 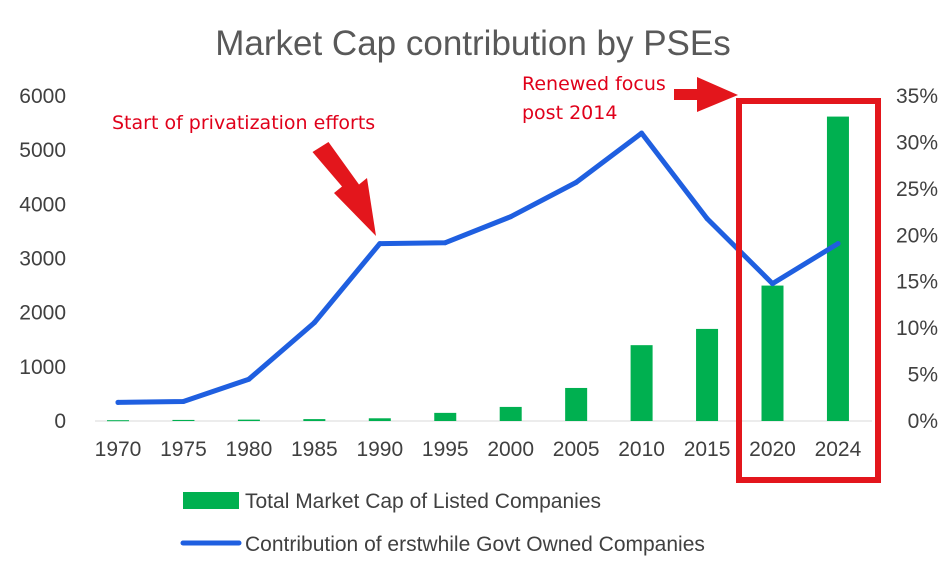 I want to click on annotation-privatization: Start of privatization efforts, so click(x=243, y=123).